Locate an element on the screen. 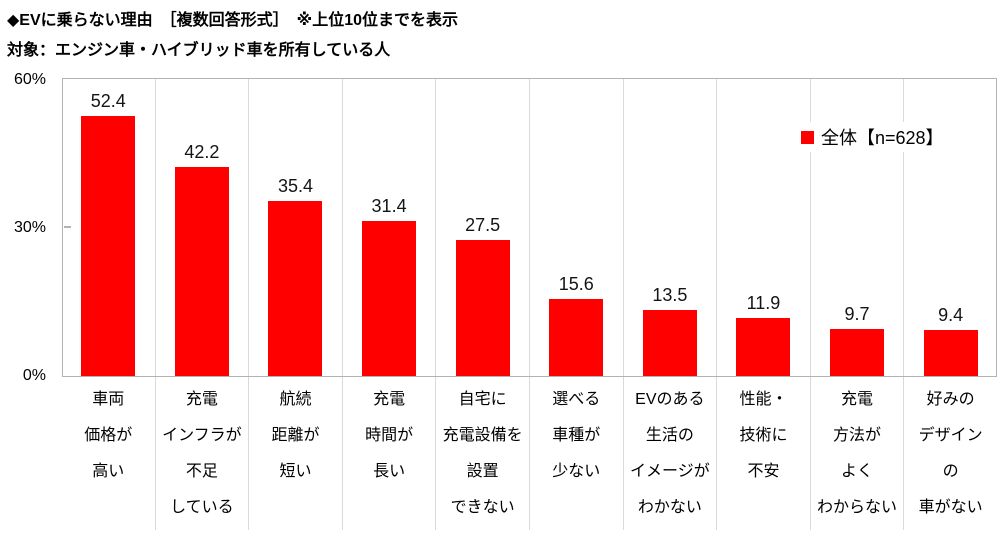 This screenshot has height=537, width=1000. category-label-line: わかない is located at coordinates (669, 507).